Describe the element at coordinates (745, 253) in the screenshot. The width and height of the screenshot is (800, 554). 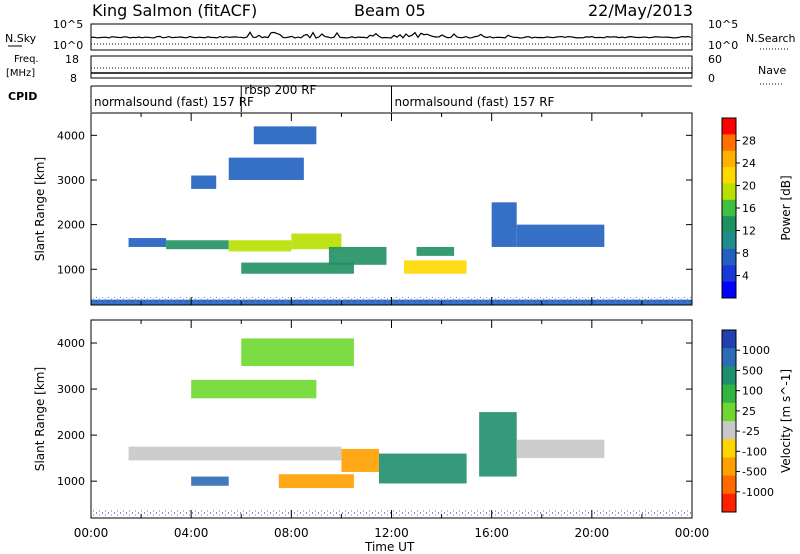
I see `colorbar-tick: 8` at that location.